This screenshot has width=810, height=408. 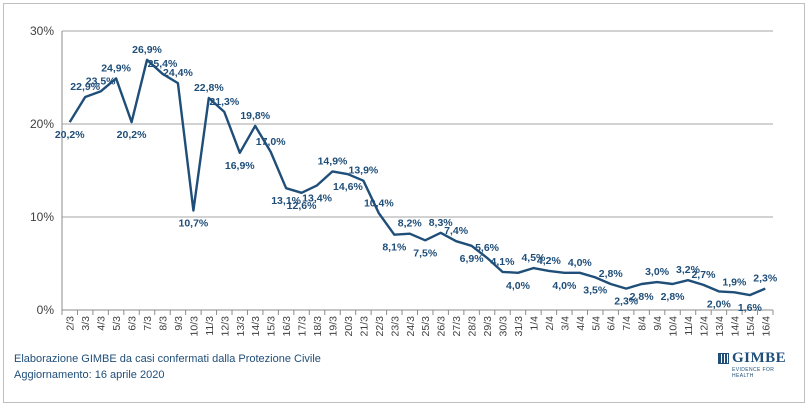 I want to click on x-tick-label: 18/3, so click(x=318, y=326).